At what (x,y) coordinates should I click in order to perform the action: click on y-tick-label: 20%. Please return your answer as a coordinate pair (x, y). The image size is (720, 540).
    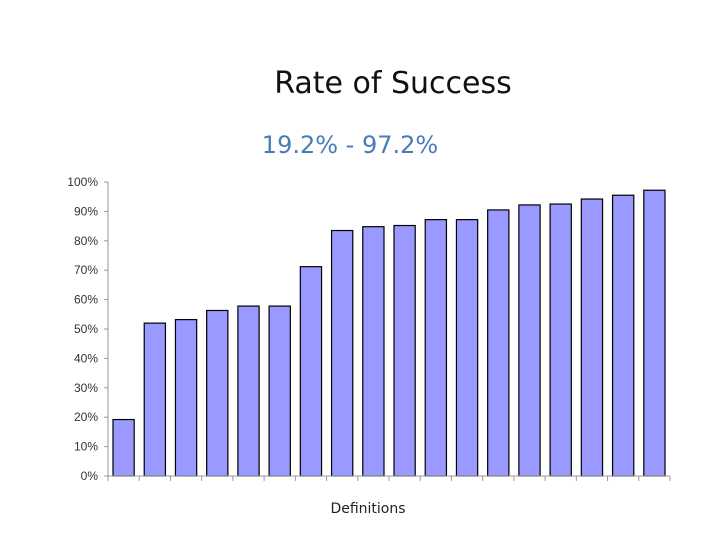
    Looking at the image, I should click on (86, 417).